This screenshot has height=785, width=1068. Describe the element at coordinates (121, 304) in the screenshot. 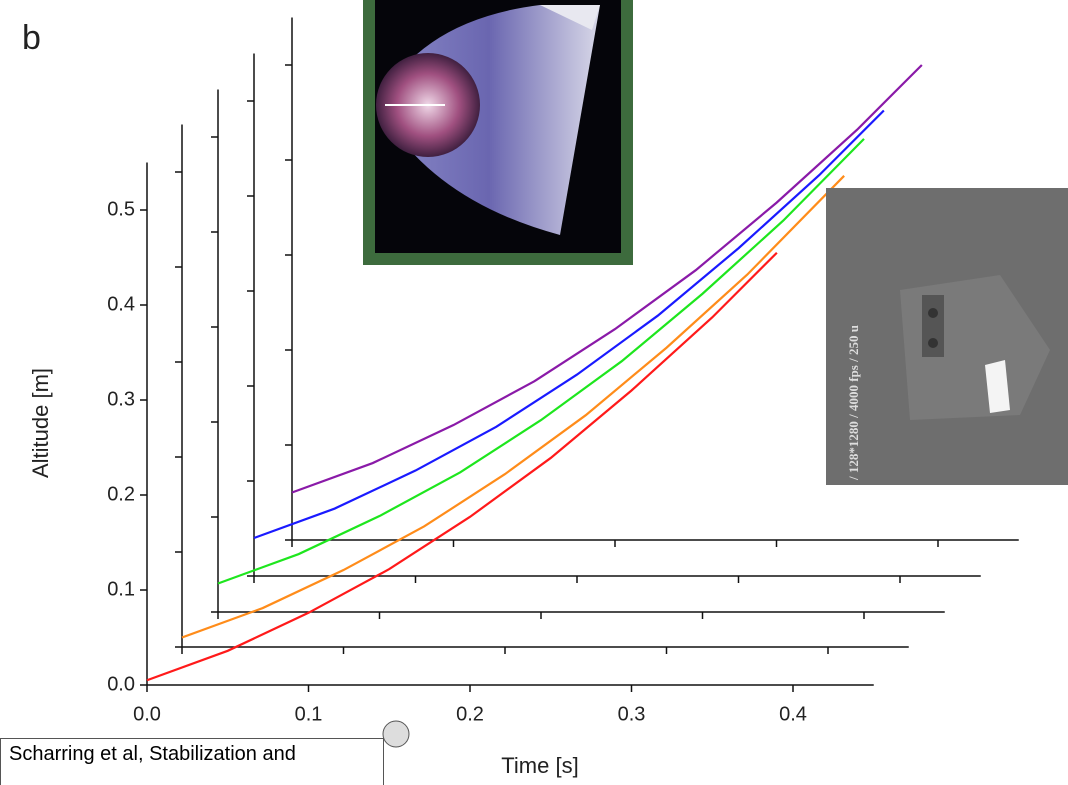

I see `y-tick-label: 0.4` at that location.